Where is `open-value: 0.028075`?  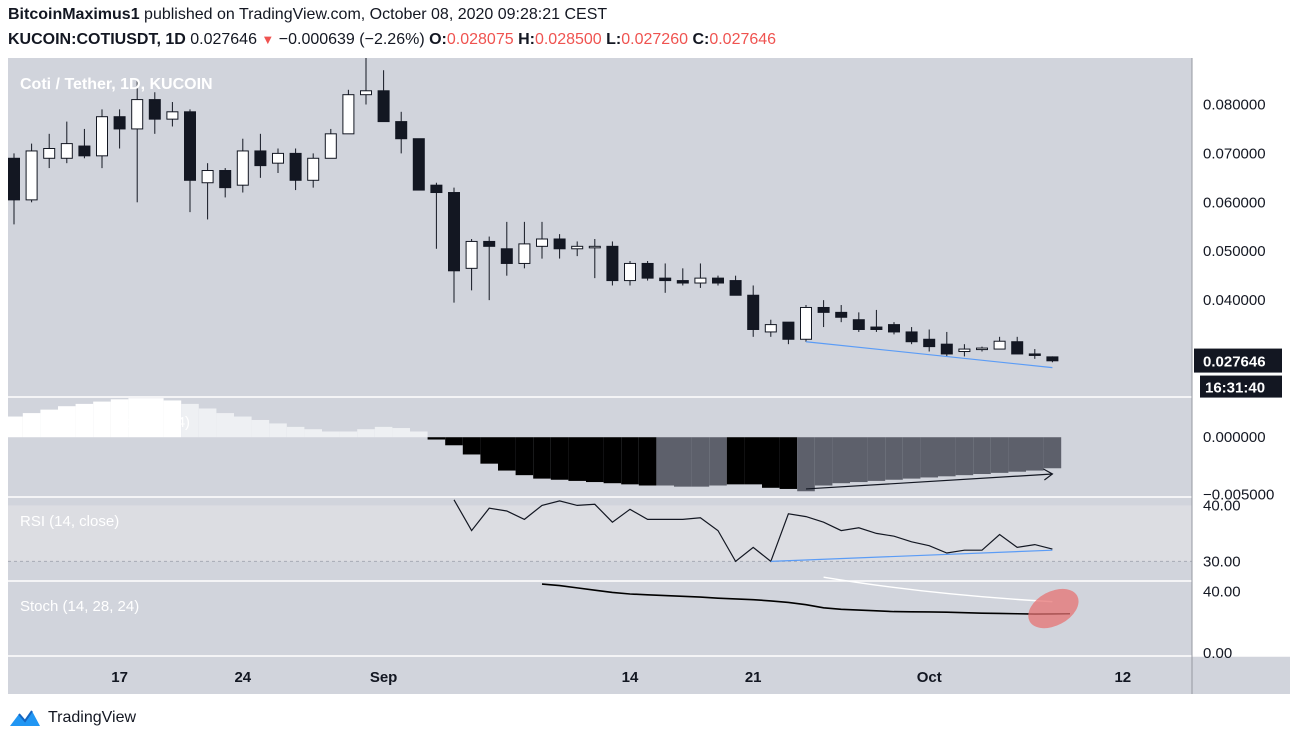
open-value: 0.028075 is located at coordinates (480, 39).